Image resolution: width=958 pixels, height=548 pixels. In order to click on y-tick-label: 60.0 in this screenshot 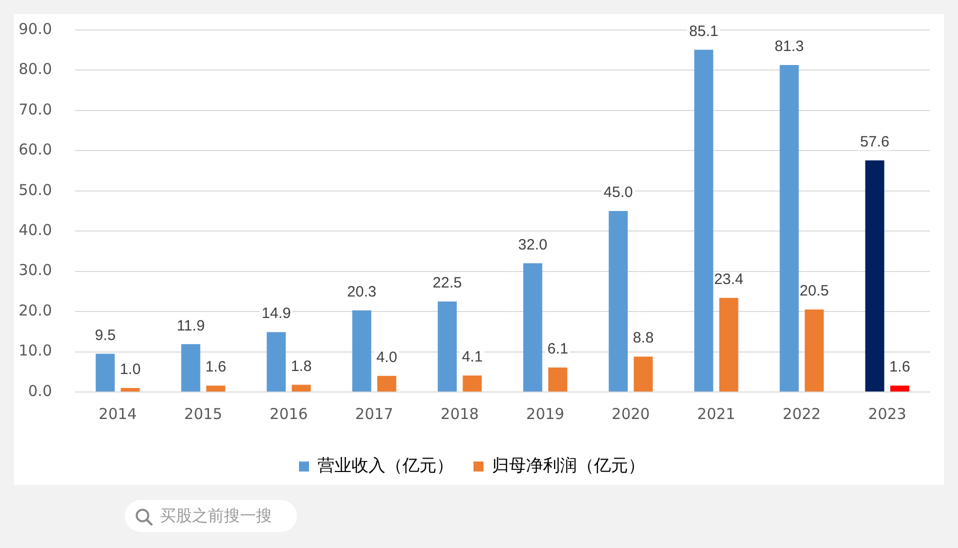, I will do `click(35, 149)`.